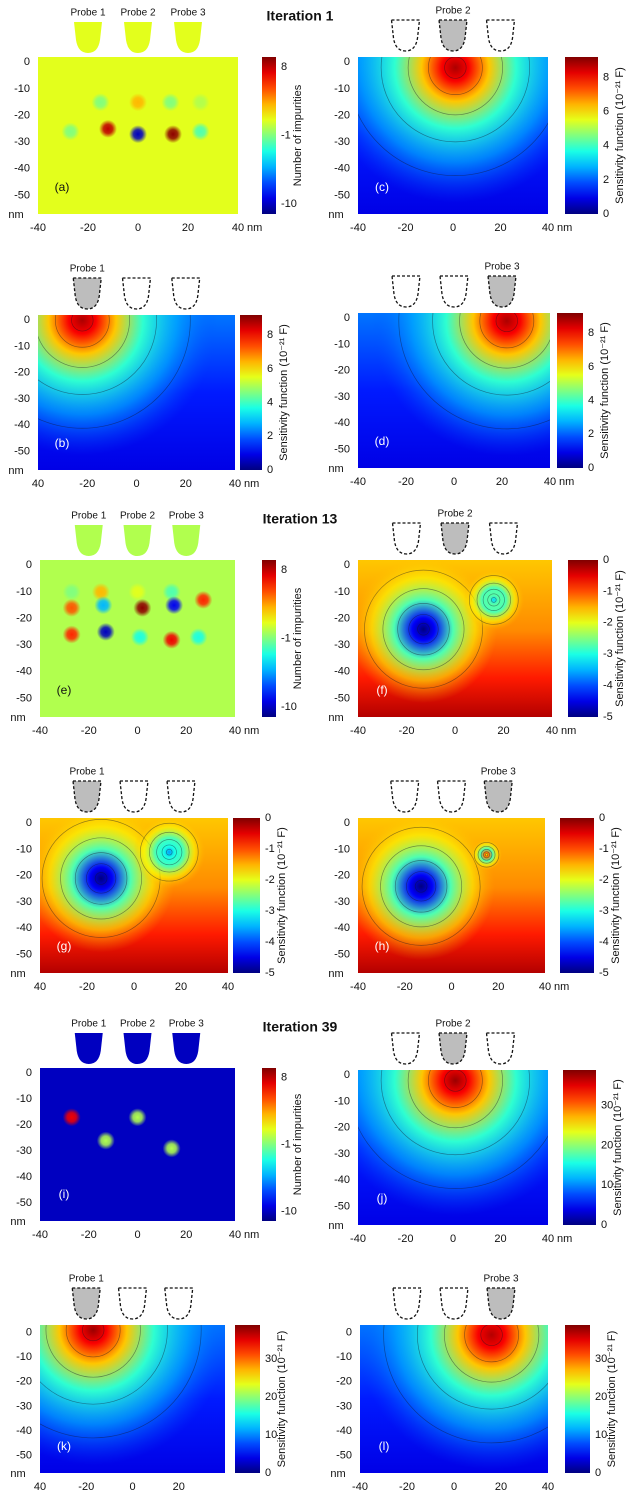 The width and height of the screenshot is (627, 1500). I want to click on panel-label: (l), so click(384, 1446).